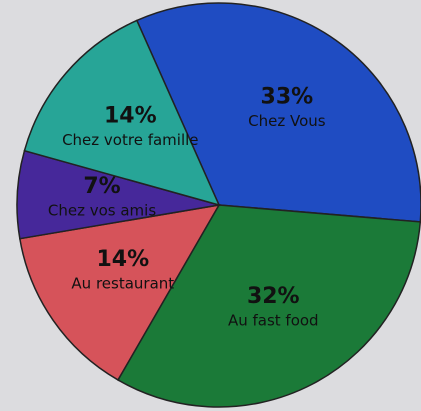 Image resolution: width=421 pixels, height=411 pixels. I want to click on slice-value-label: 32%, so click(273, 296).